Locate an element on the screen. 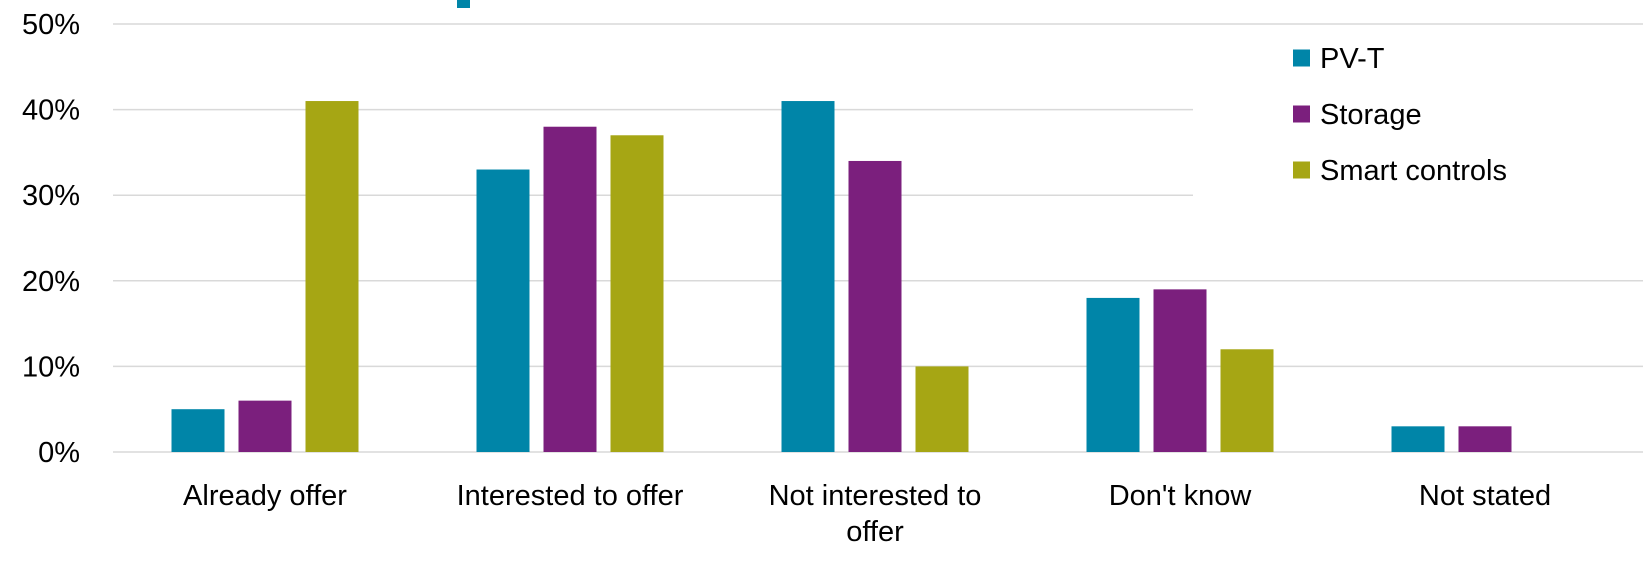 The width and height of the screenshot is (1643, 575). y-tick-label: 20% is located at coordinates (51, 282).